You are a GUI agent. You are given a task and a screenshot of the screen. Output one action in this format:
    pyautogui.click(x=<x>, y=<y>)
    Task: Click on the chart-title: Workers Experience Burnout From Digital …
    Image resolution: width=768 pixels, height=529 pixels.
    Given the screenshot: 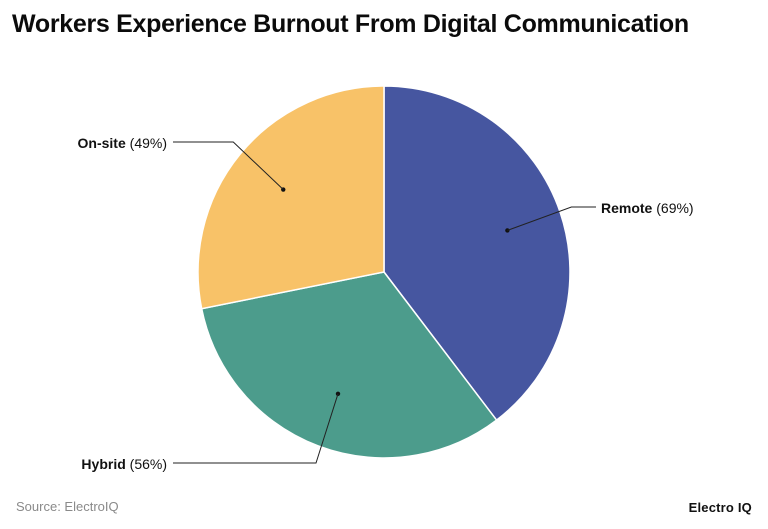 What is the action you would take?
    pyautogui.click(x=350, y=24)
    